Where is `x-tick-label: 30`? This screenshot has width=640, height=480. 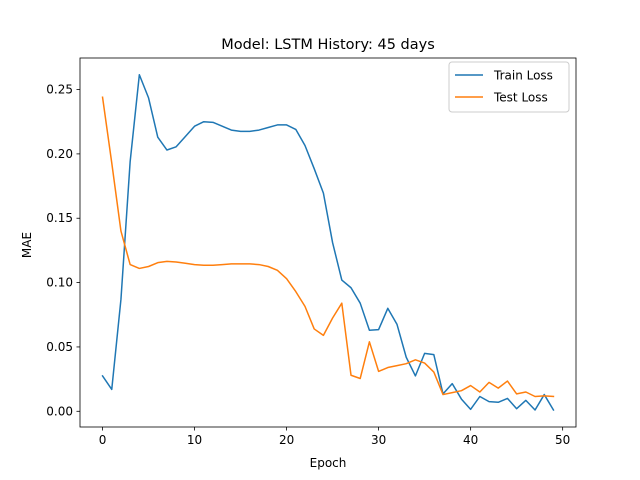 x-tick-label: 30 is located at coordinates (378, 440).